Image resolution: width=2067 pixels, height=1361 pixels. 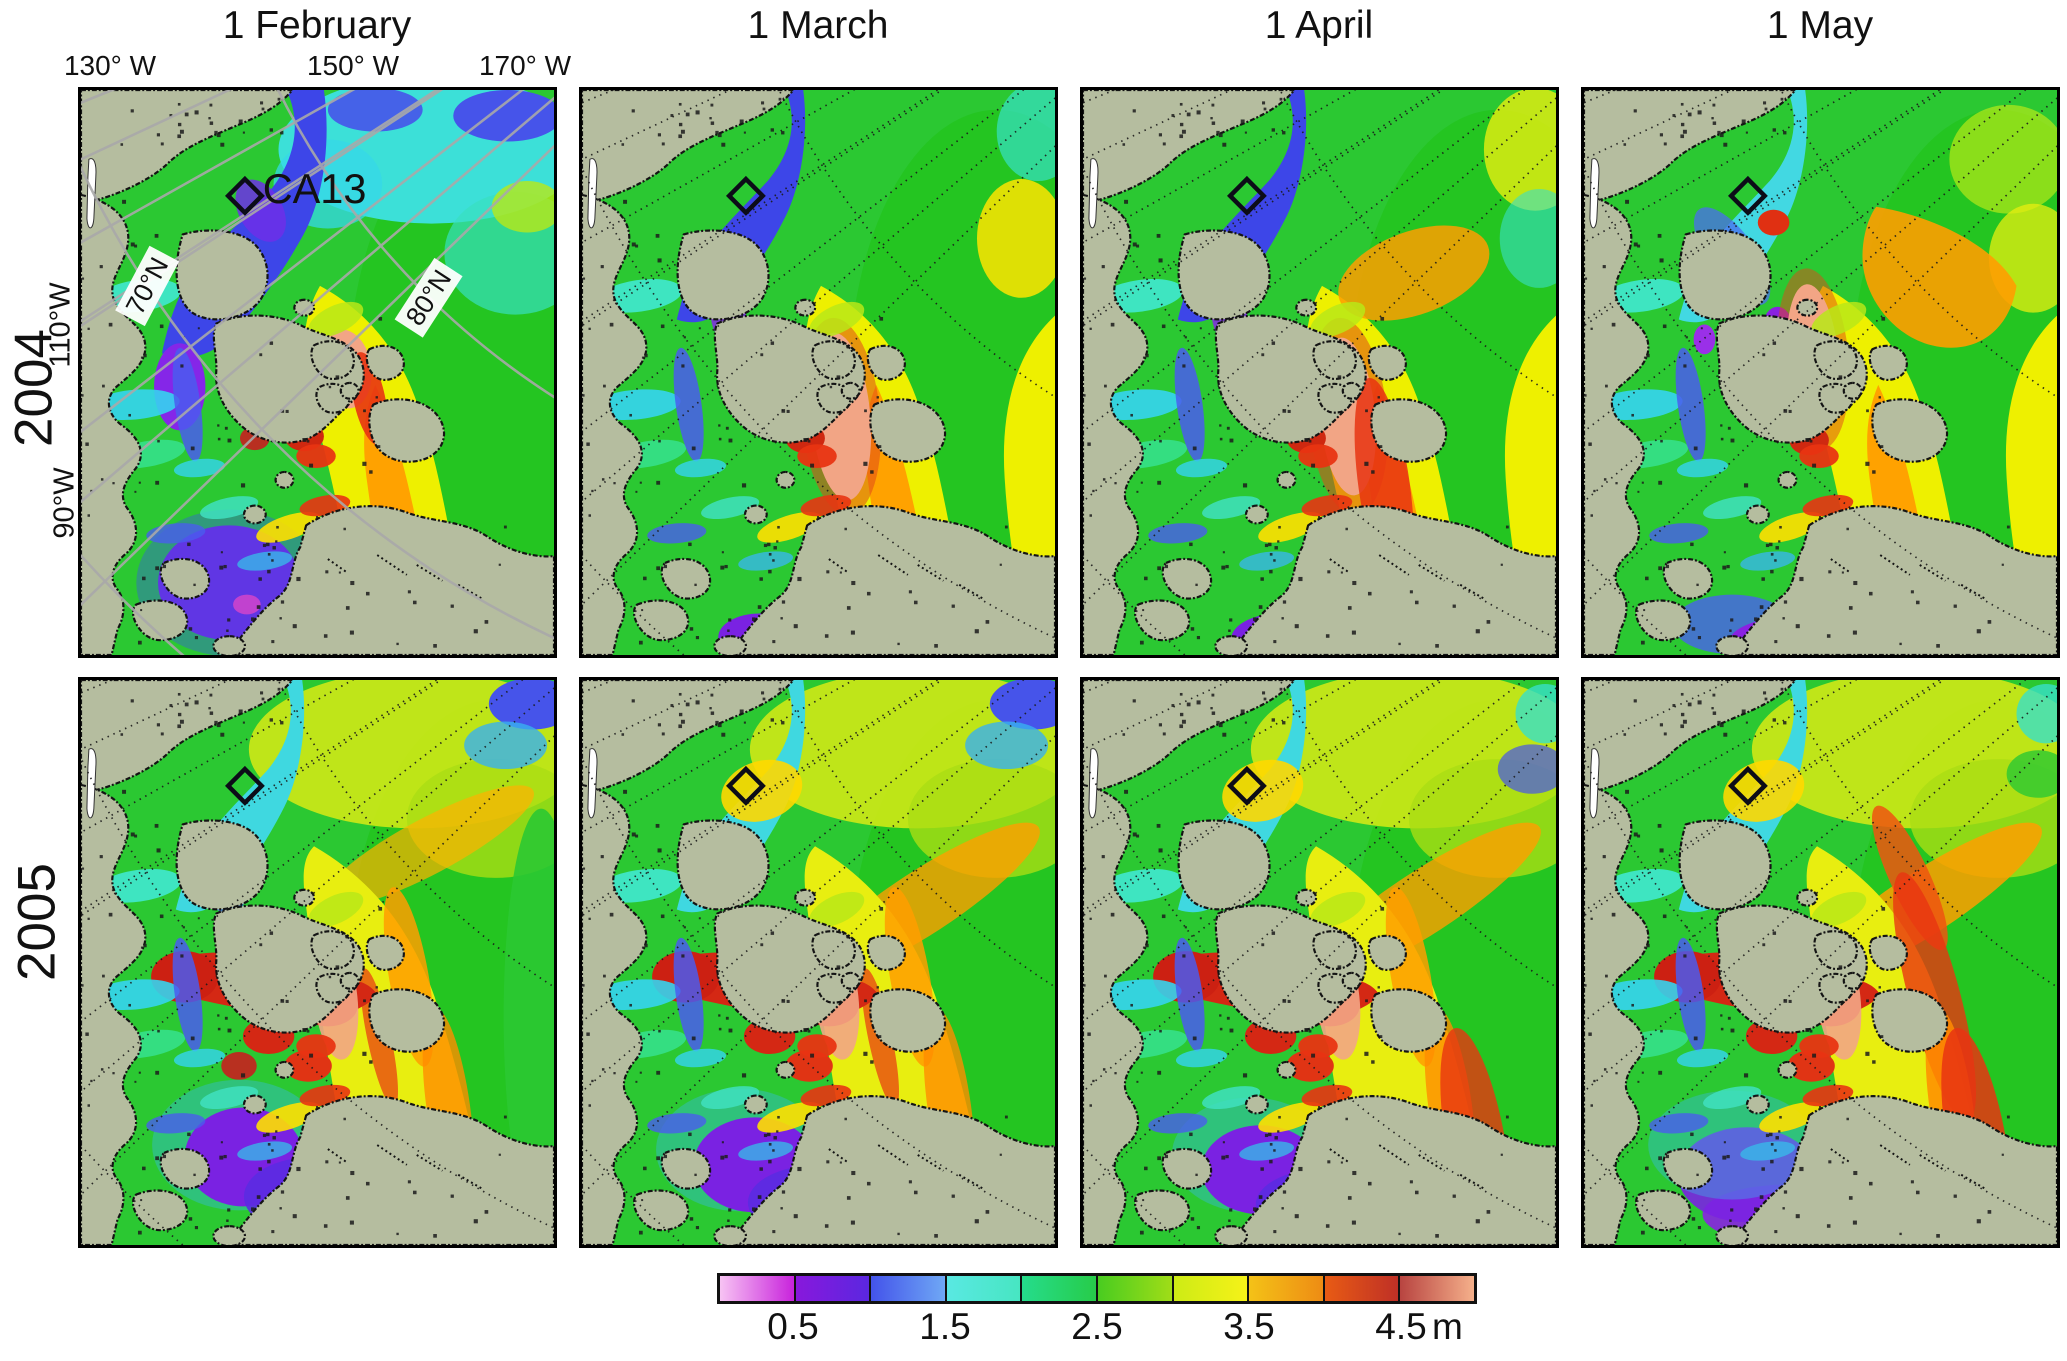 I want to click on map-panel-2004-march, so click(x=818, y=372).